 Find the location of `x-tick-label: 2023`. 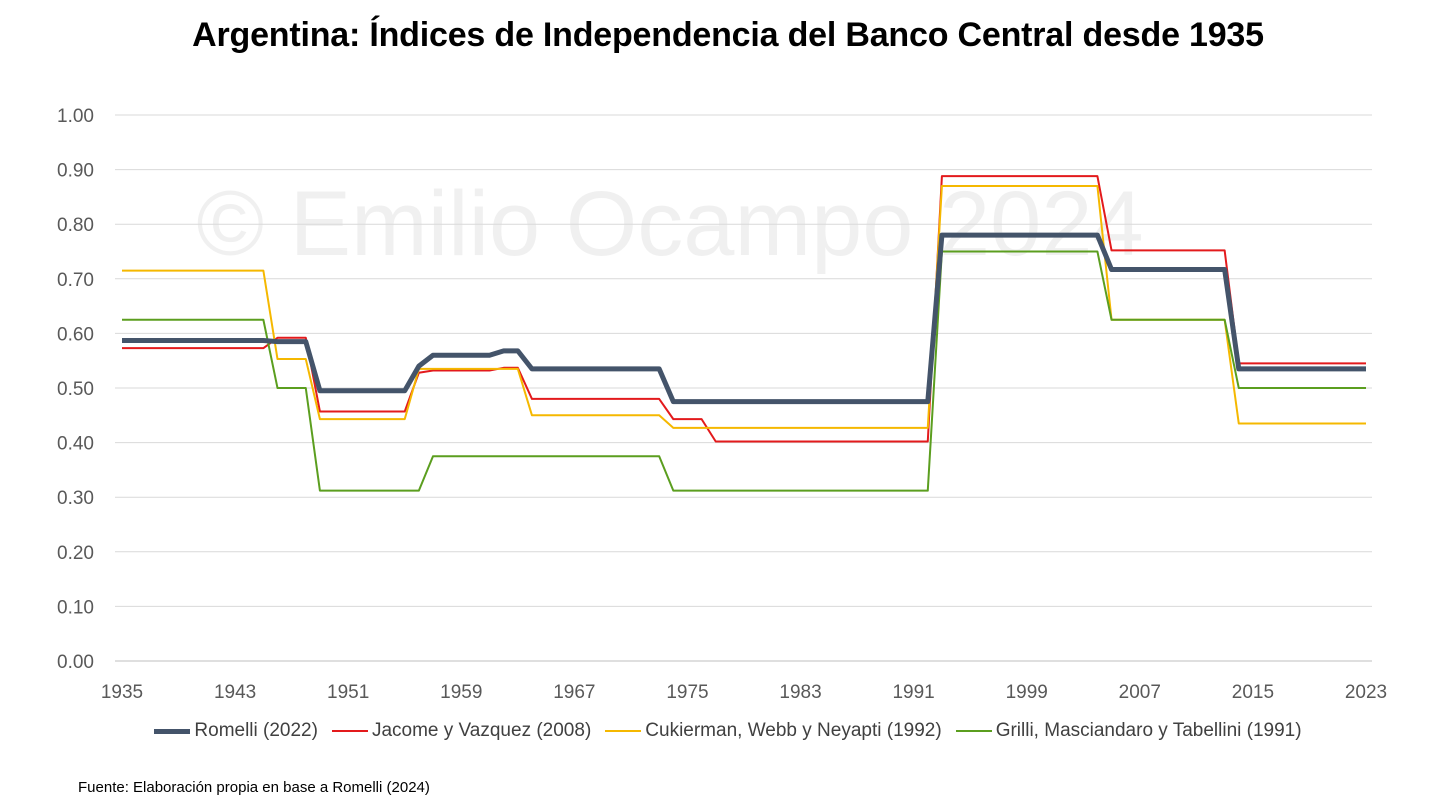

x-tick-label: 2023 is located at coordinates (1366, 692).